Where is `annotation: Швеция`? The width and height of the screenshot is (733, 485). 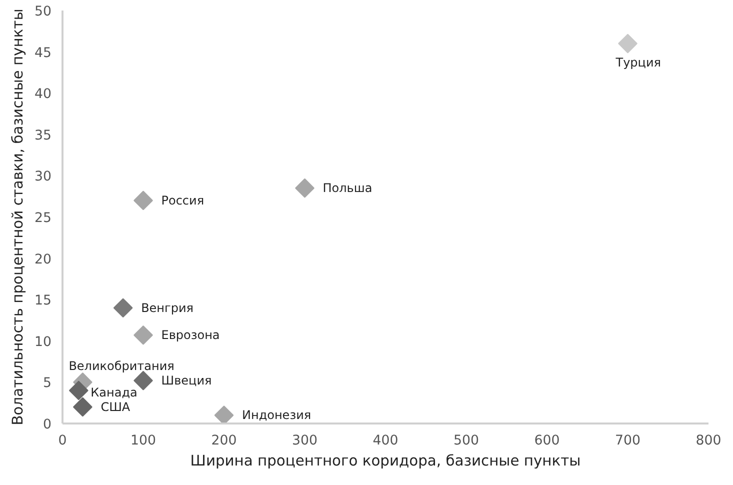
annotation: Швеция is located at coordinates (186, 381).